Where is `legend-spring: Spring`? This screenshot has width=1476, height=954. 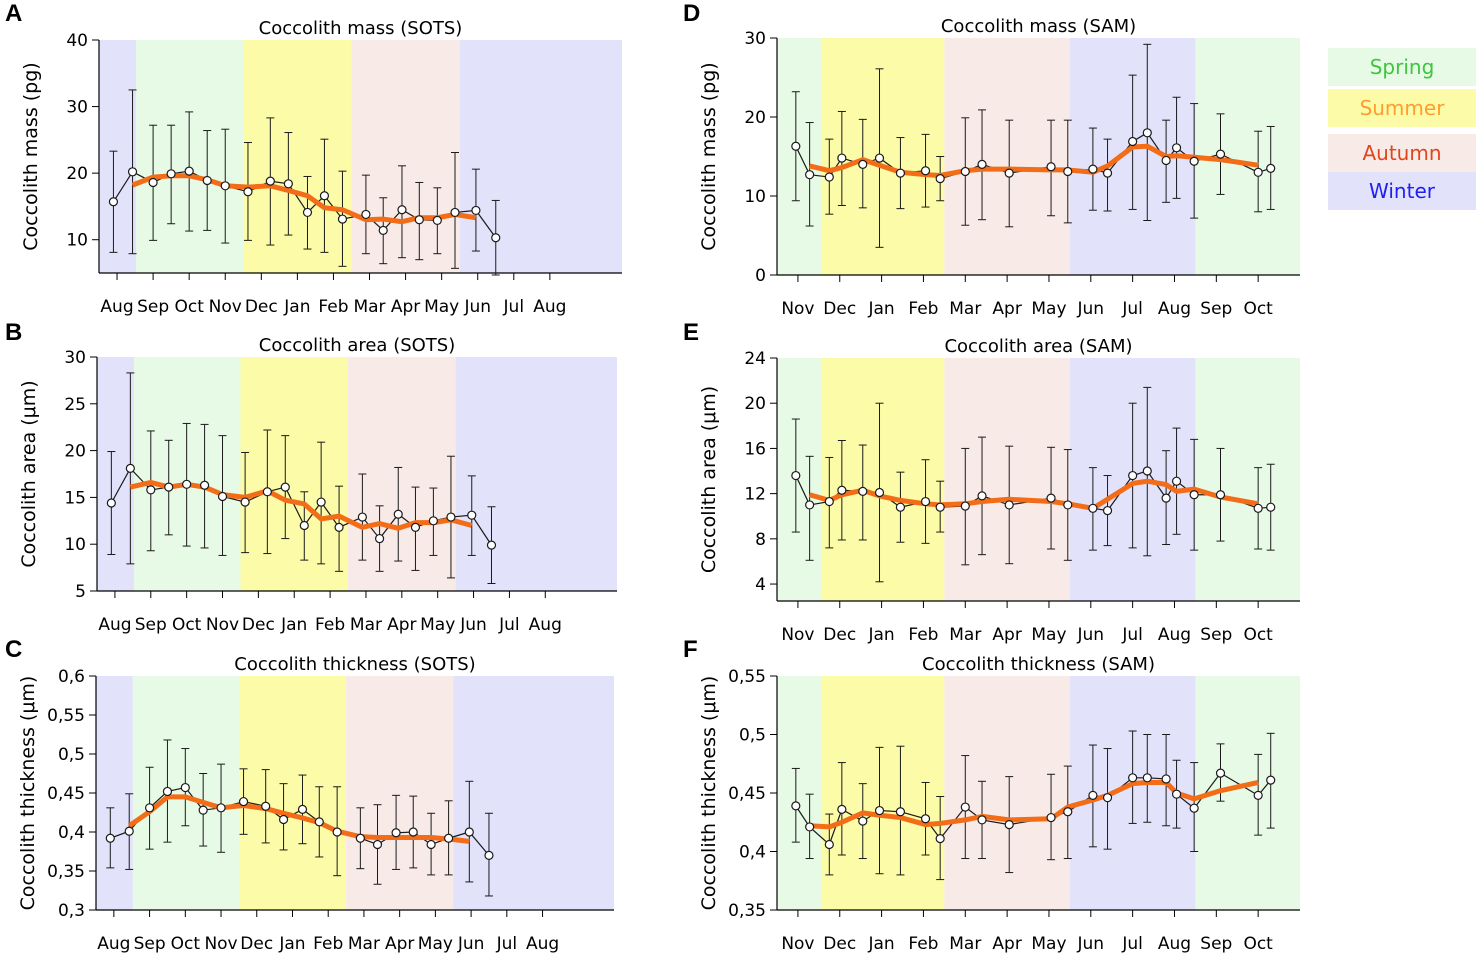
legend-spring: Spring is located at coordinates (1402, 67).